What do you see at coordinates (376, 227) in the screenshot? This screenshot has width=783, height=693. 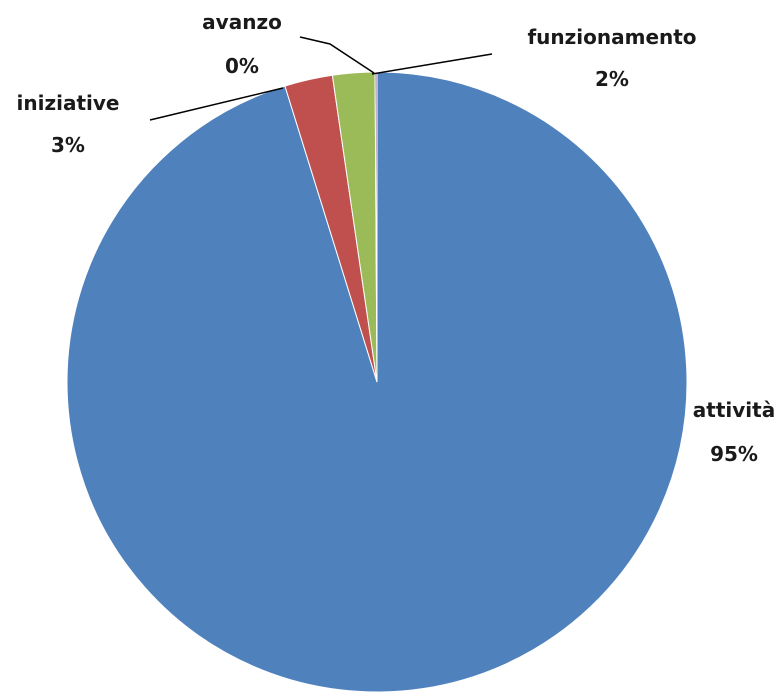 I see `pie-slice-avanzo` at bounding box center [376, 227].